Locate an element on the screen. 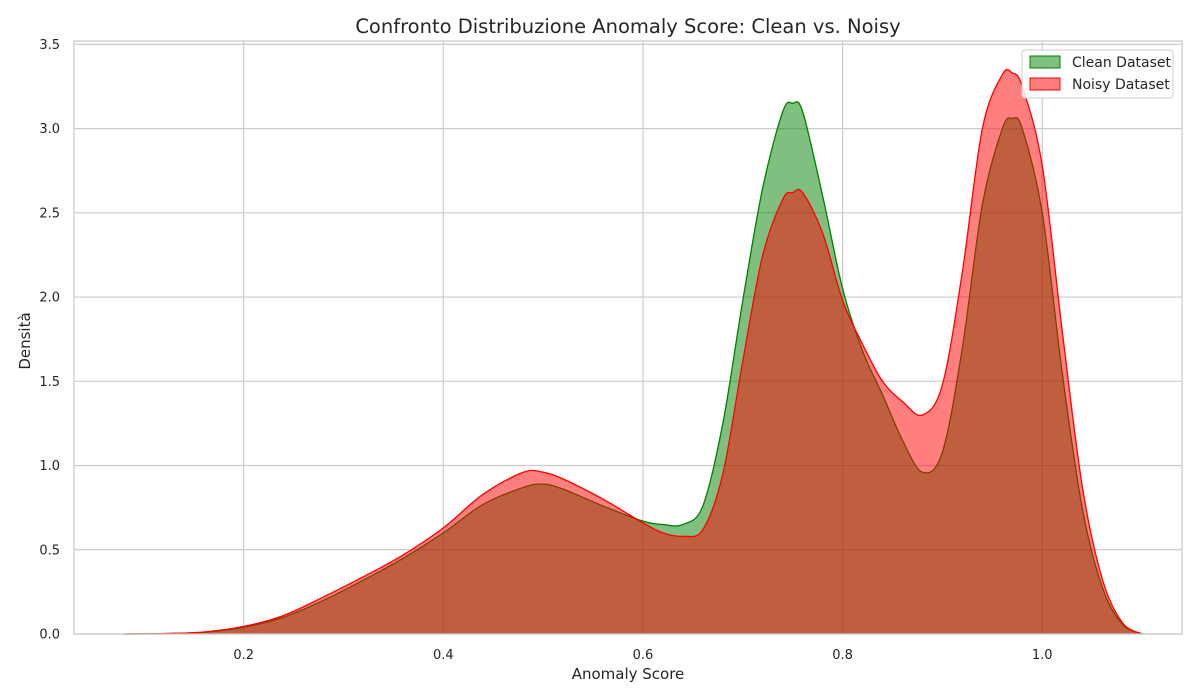 Image resolution: width=1200 pixels, height=700 pixels. y-tick-label-2: 1.0 is located at coordinates (49, 466).